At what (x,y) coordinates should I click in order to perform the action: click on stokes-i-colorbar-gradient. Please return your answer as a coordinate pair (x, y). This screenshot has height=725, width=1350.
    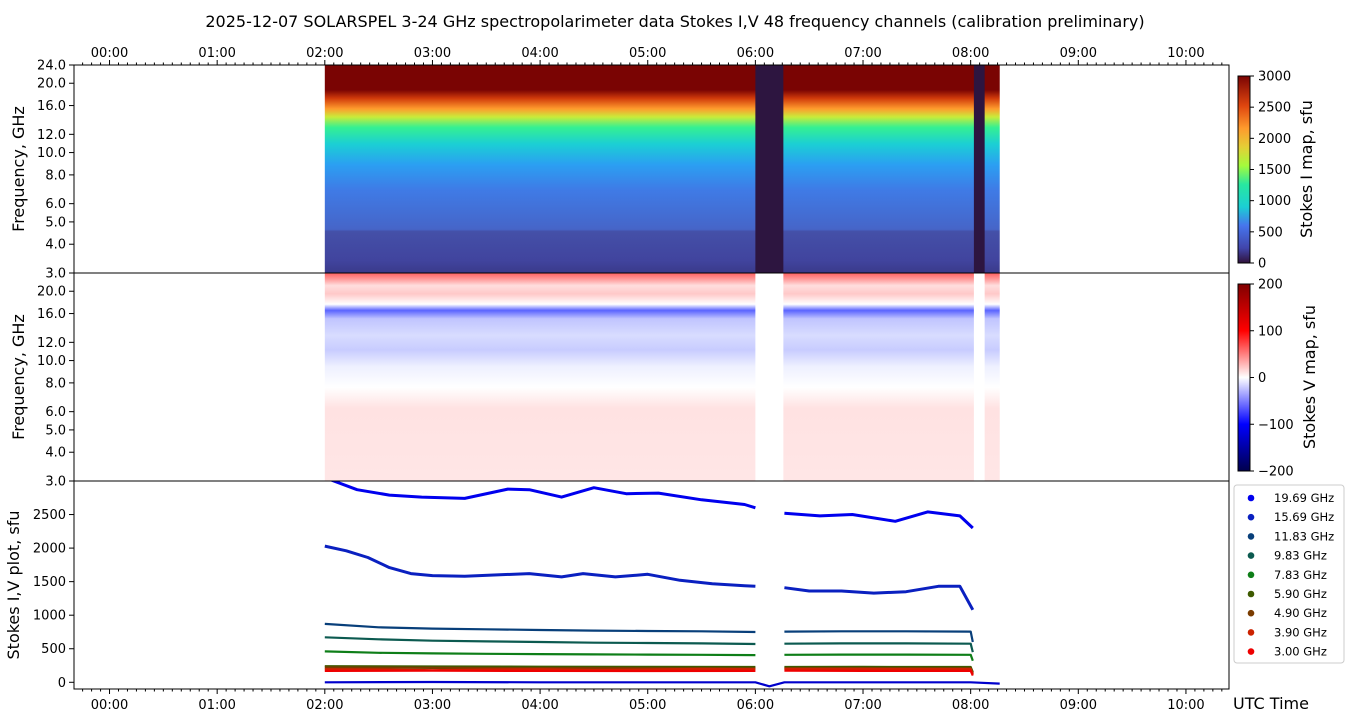
    Looking at the image, I should click on (1244, 169).